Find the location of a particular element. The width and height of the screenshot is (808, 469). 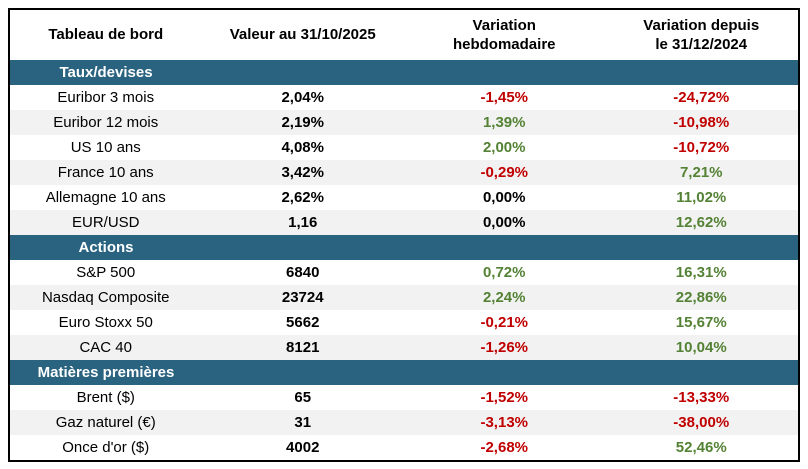

weekly-variation-value: -3,13% is located at coordinates (504, 422).